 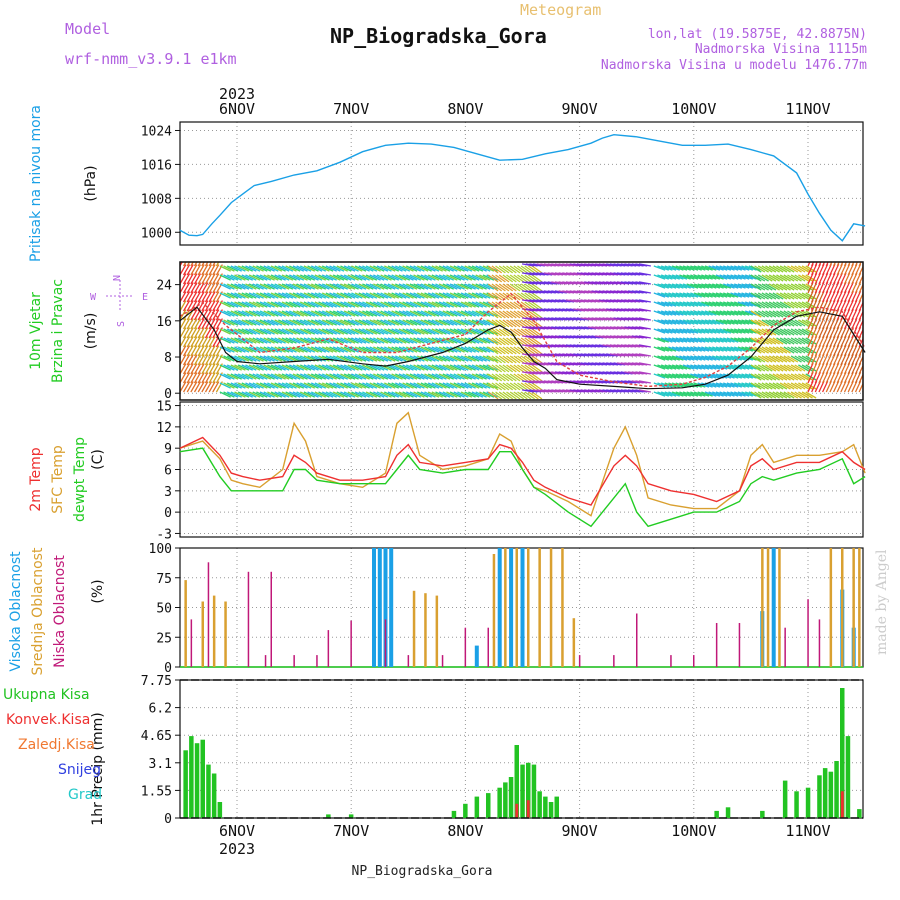 I want to click on high-cloud-bar, so click(x=385, y=607).